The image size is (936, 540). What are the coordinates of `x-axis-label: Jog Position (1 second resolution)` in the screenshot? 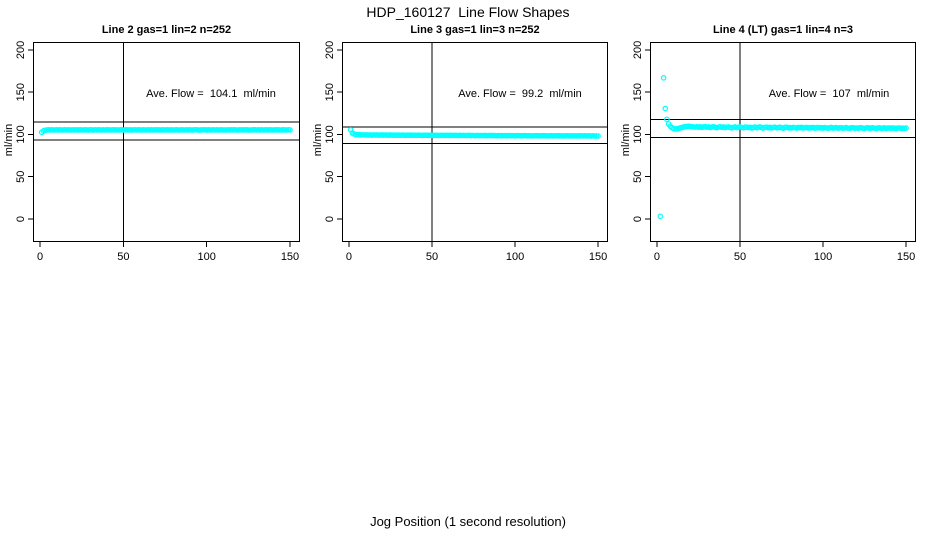 It's located at (468, 521).